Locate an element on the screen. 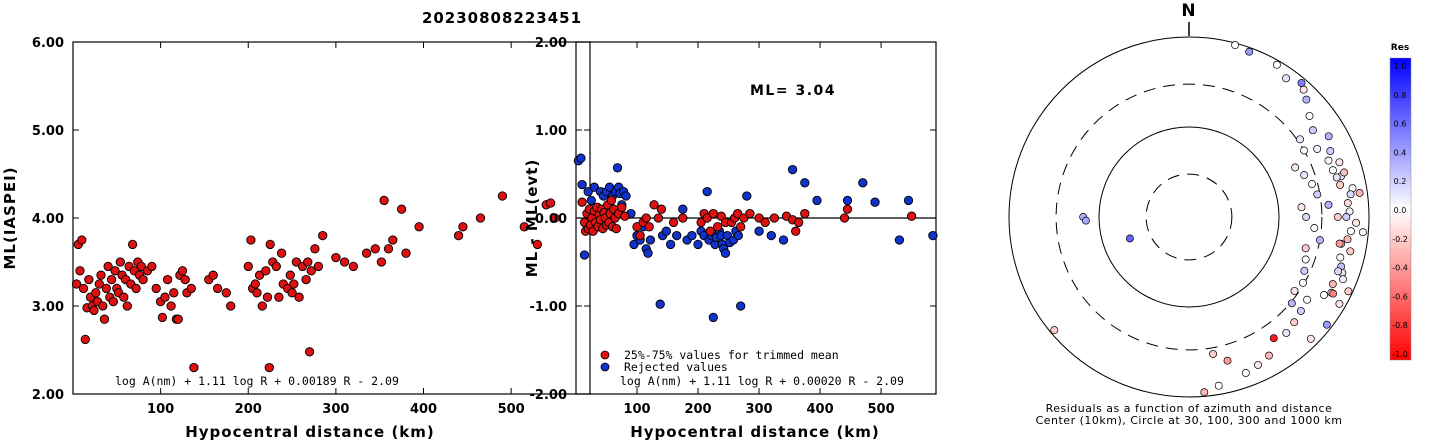  legend-label-trimmed: 25%-75% values for trimmed mean is located at coordinates (731, 355).